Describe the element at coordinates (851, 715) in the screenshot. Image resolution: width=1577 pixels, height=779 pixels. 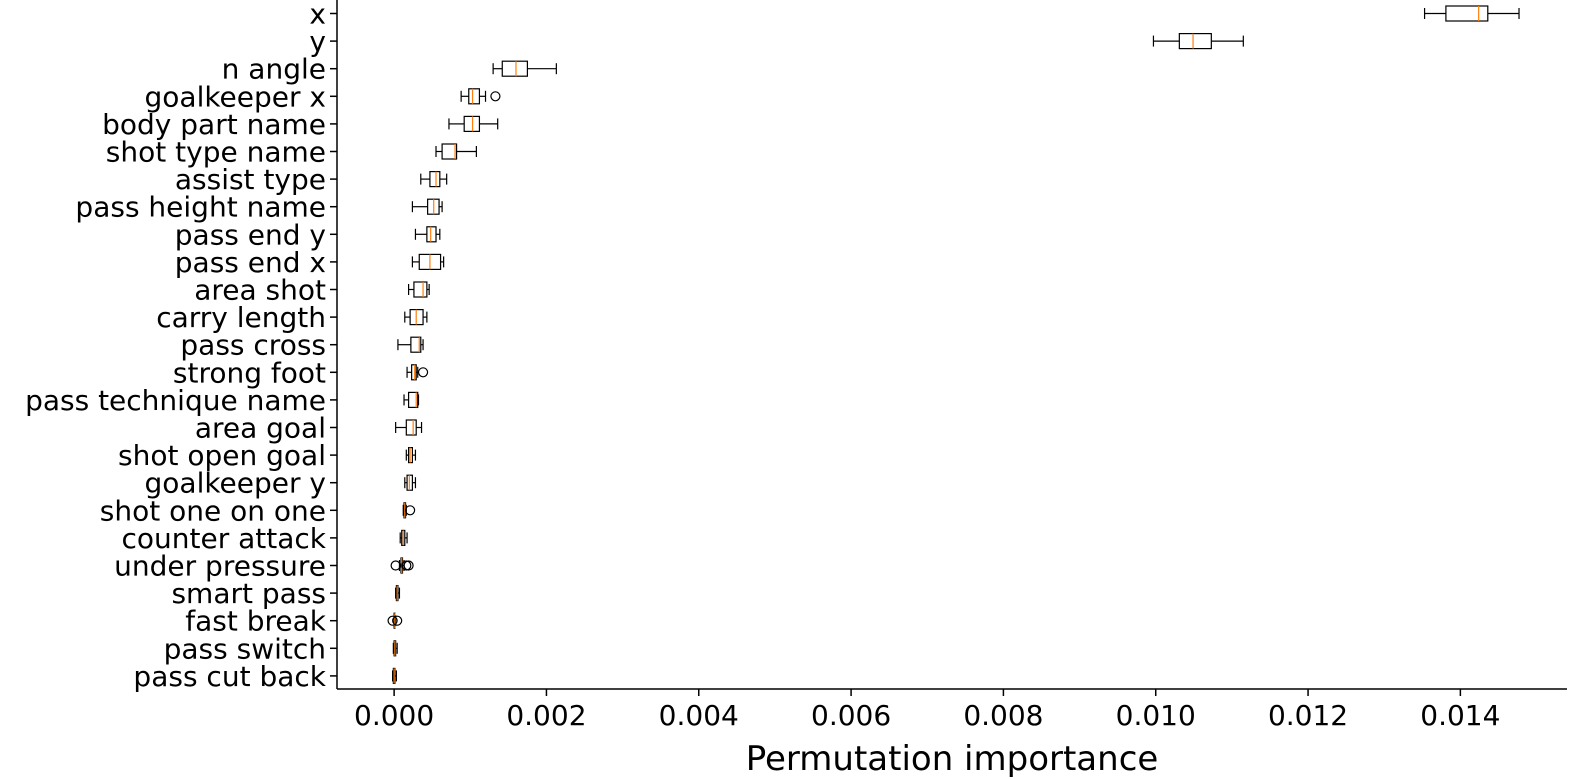
I see `x-tick-label: 0.006` at that location.